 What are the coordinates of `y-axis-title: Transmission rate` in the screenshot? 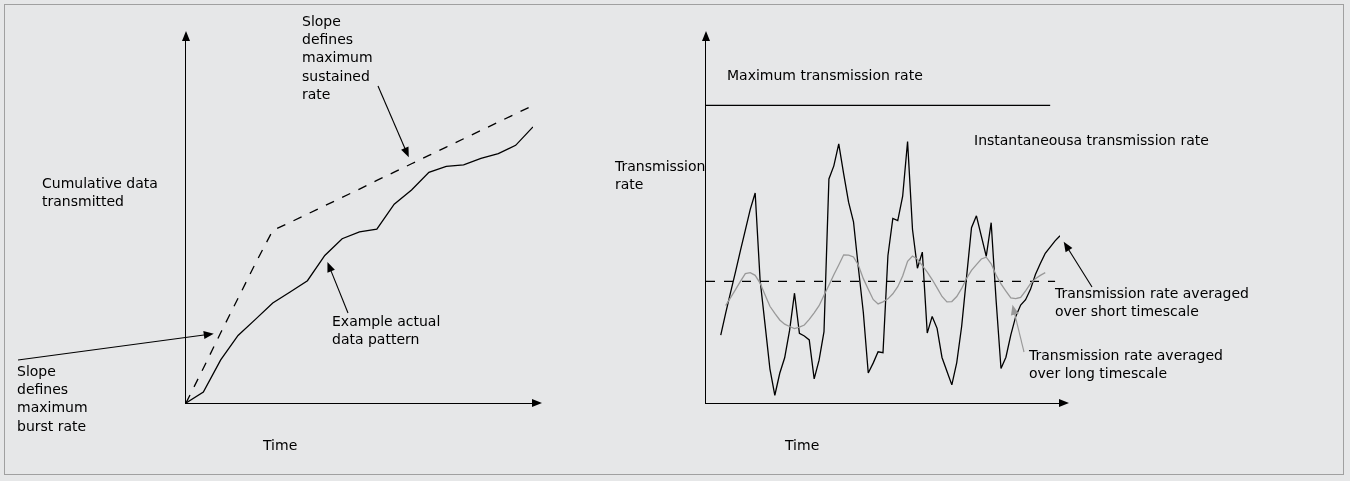 It's located at (660, 175).